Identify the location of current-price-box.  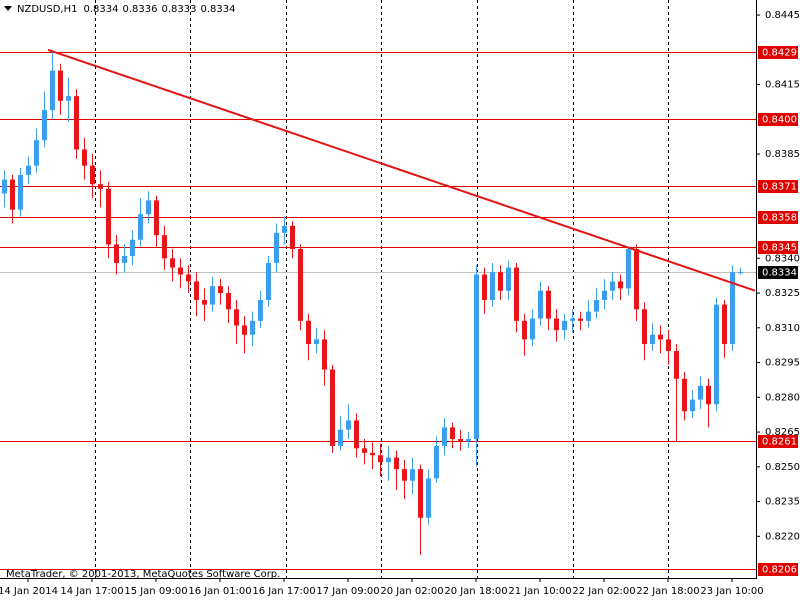
(778, 272).